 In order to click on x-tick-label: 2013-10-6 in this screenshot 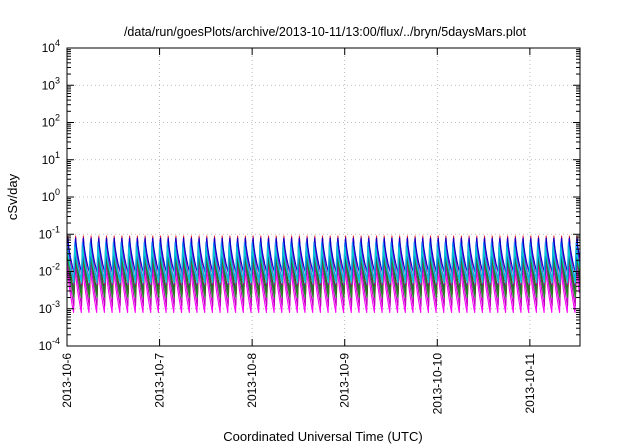, I will do `click(67, 380)`.